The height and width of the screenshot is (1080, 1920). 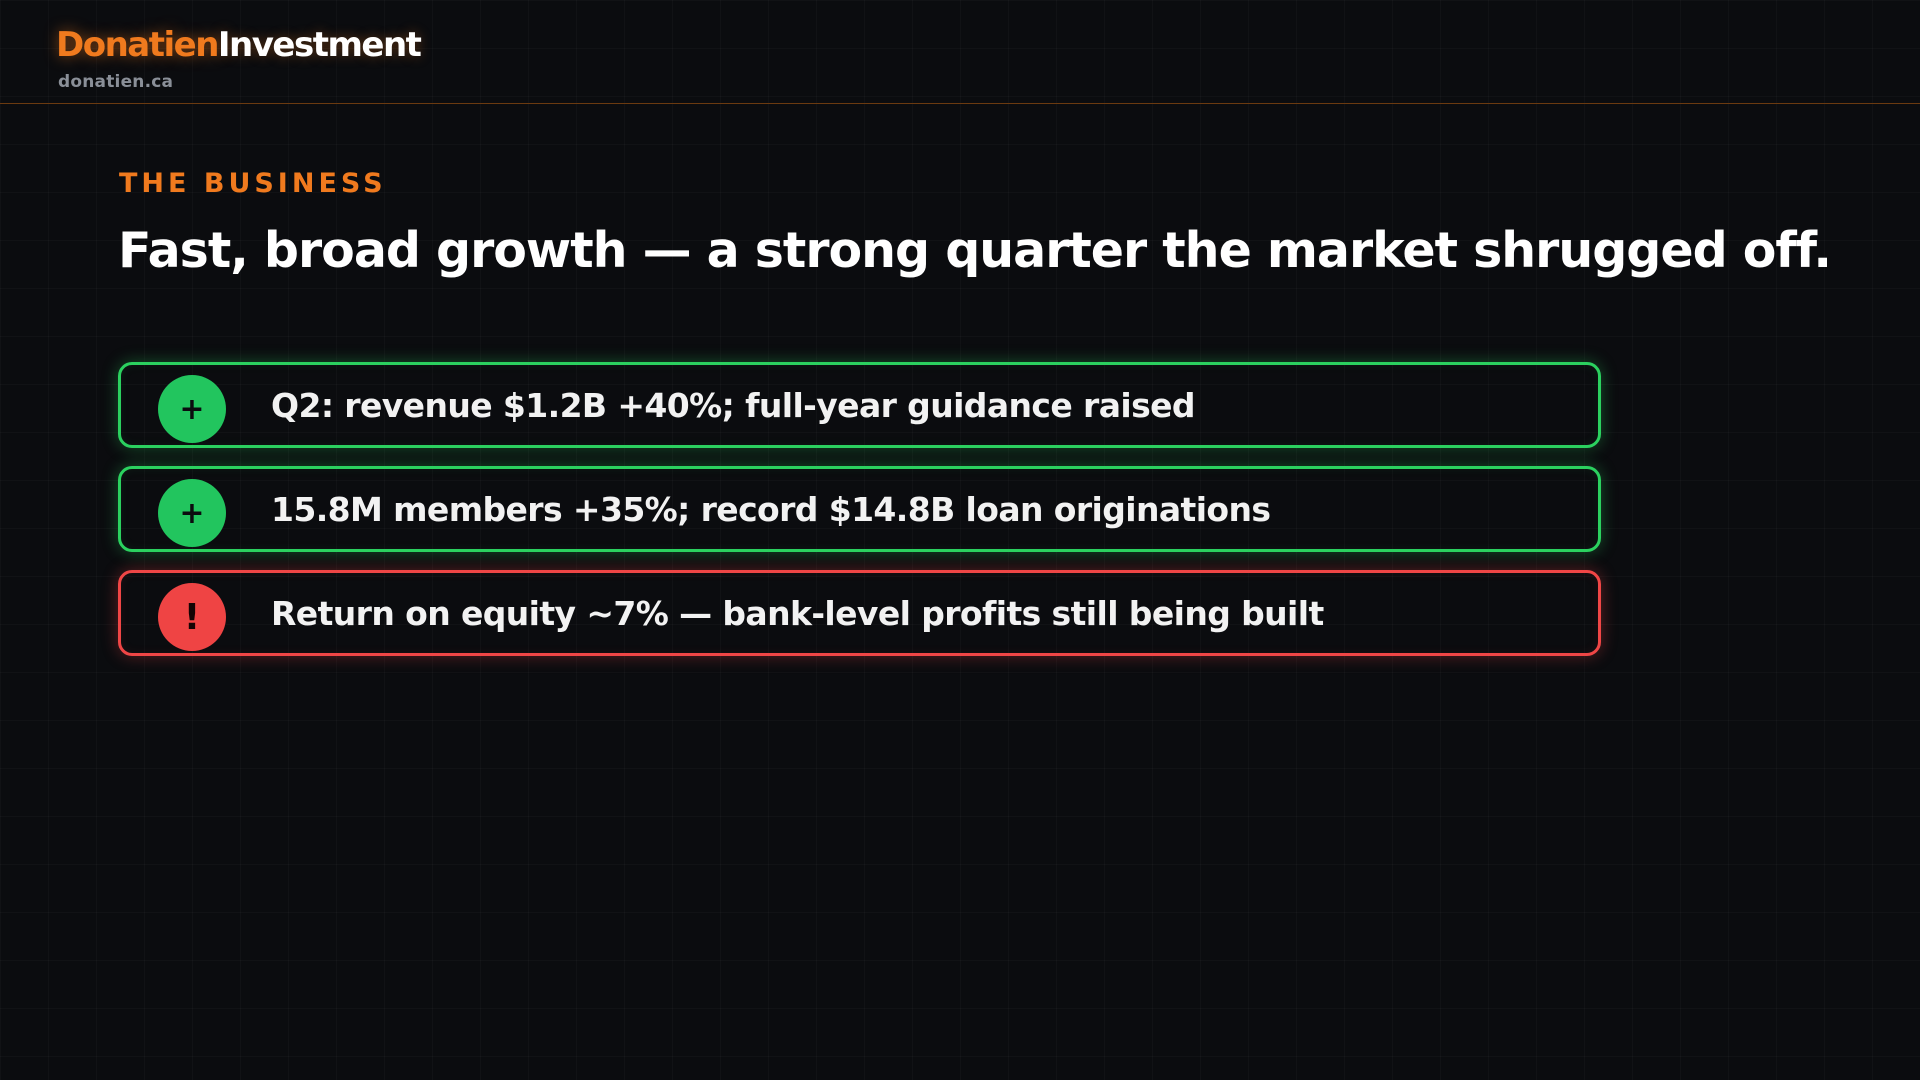 I want to click on exclamation-icon: !, so click(x=192, y=617).